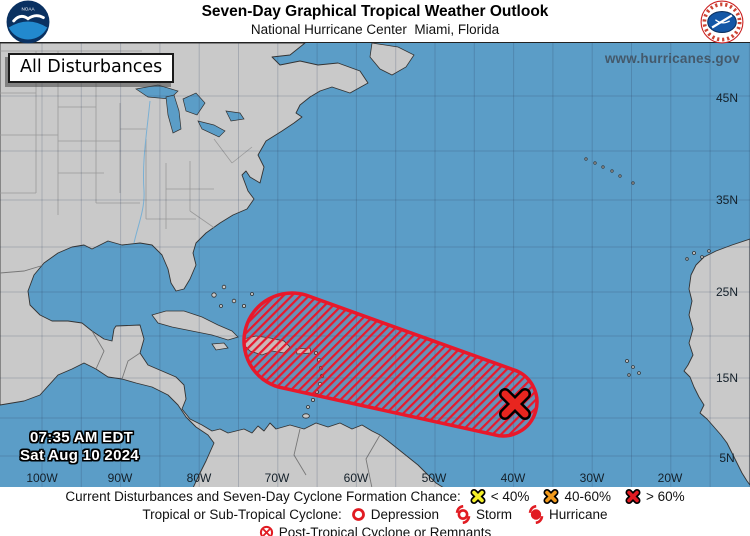  What do you see at coordinates (242, 514) in the screenshot?
I see `legend-line2-label: Tropical or Sub-Tropical Cyclone:` at bounding box center [242, 514].